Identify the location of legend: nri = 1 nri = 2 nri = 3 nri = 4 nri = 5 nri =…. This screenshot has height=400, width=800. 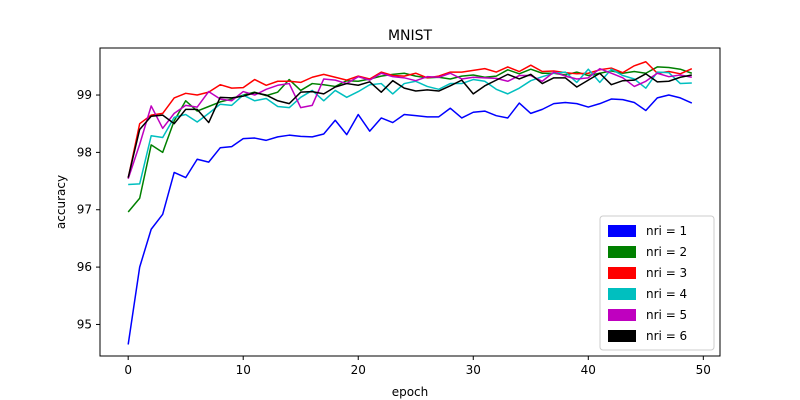
(657, 283).